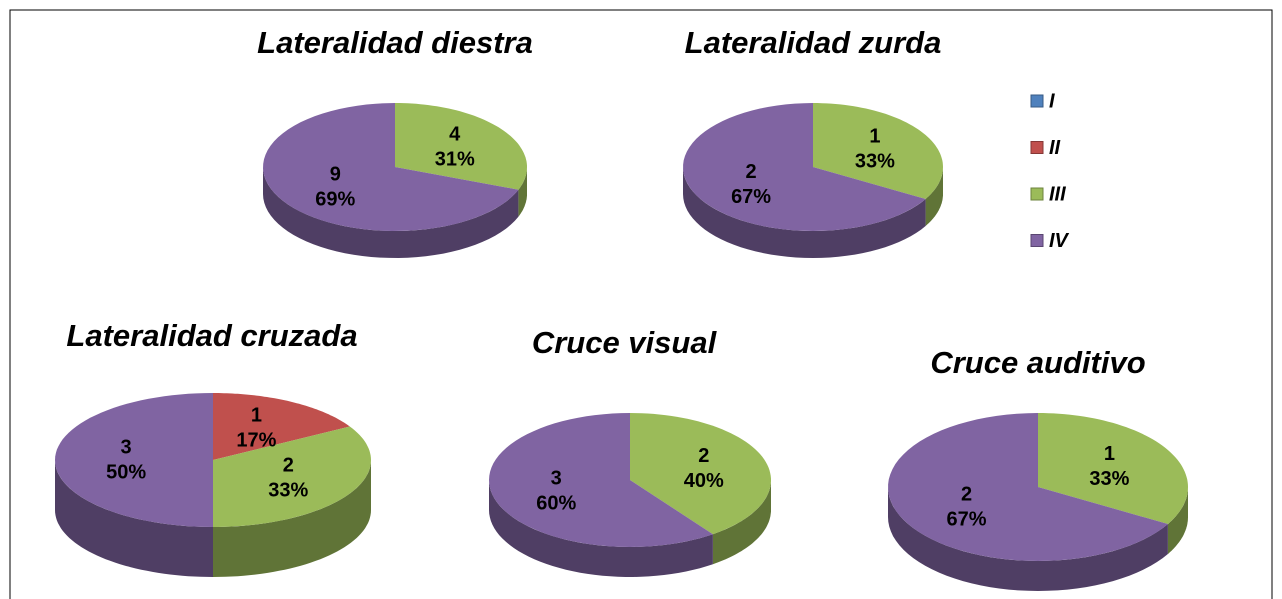 The image size is (1282, 599). I want to click on data-label: 50%, so click(126, 472).